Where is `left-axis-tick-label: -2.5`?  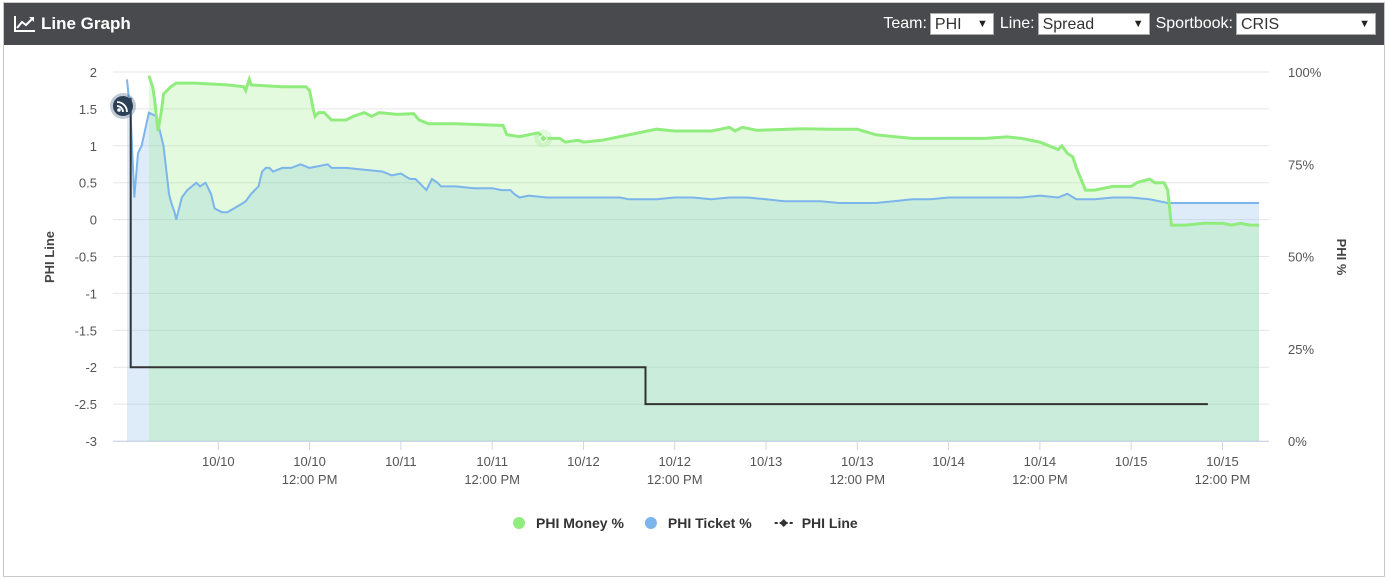
left-axis-tick-label: -2.5 is located at coordinates (86, 404).